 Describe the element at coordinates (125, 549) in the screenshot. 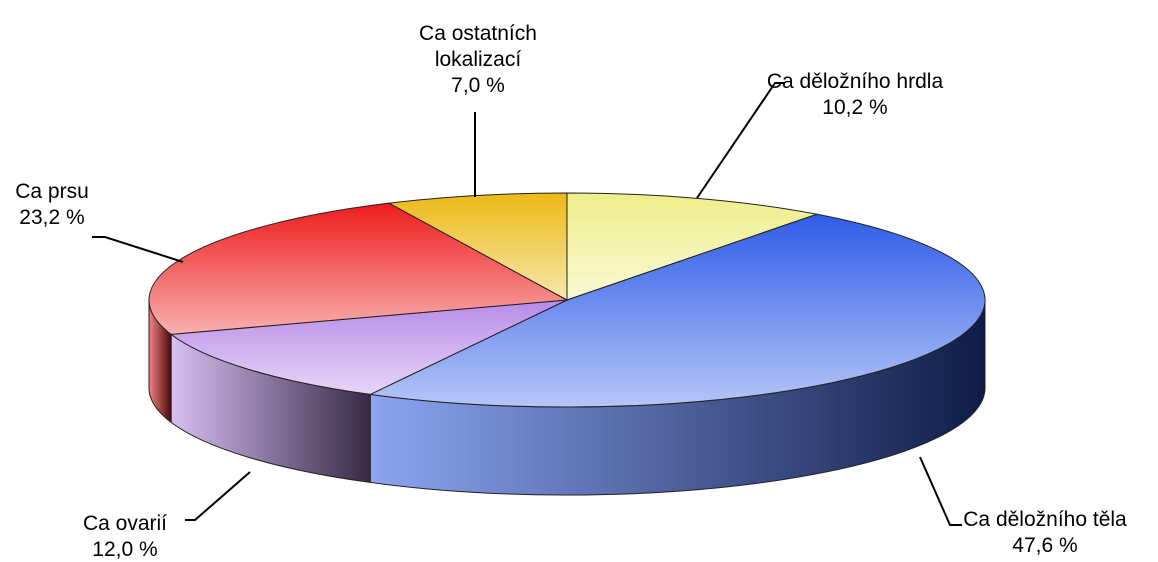

I see `value-label: 12,0 %` at that location.